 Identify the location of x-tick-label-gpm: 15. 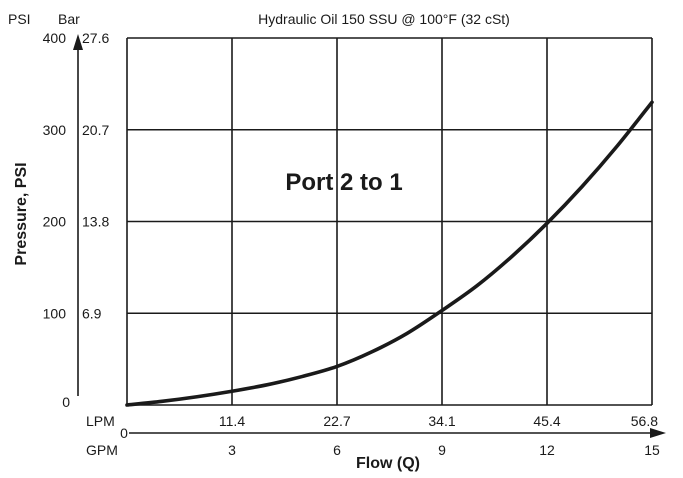
(652, 450).